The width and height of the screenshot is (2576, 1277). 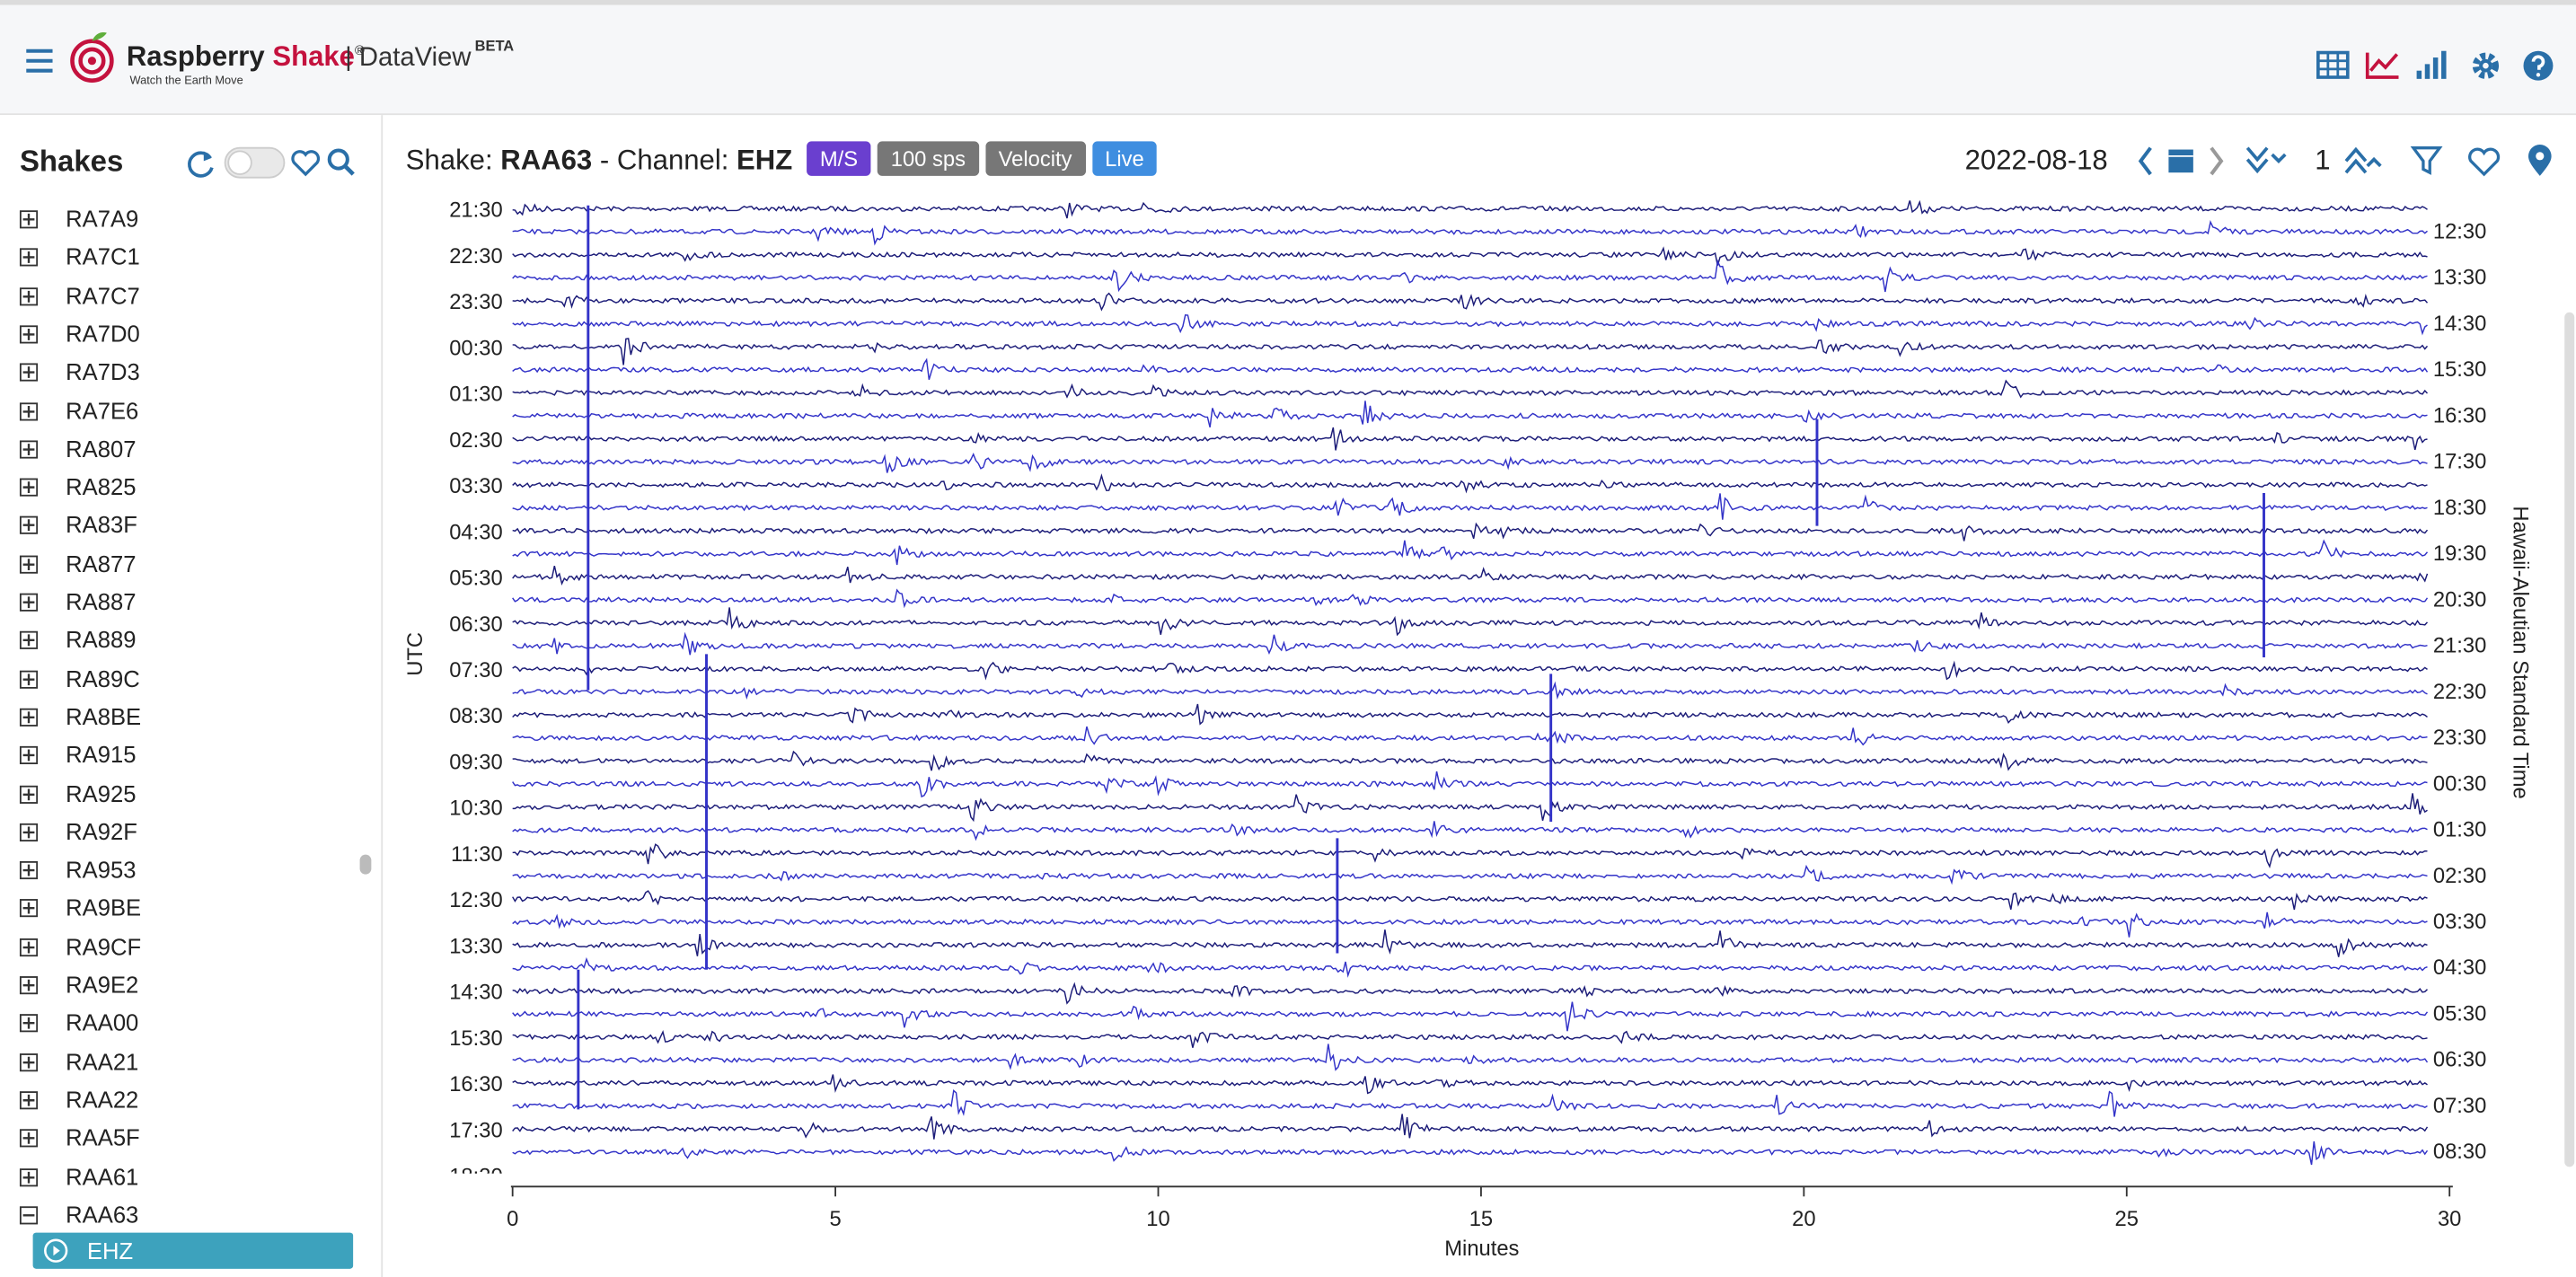 I want to click on shake-item: RA887, so click(x=78, y=602).